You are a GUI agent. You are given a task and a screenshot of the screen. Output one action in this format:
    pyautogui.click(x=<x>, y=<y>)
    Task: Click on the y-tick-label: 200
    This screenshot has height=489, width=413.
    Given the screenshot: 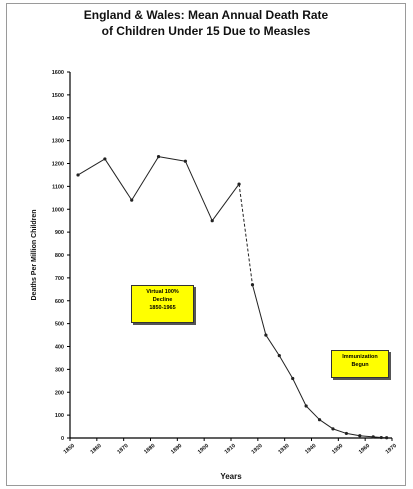 What is the action you would take?
    pyautogui.click(x=59, y=393)
    